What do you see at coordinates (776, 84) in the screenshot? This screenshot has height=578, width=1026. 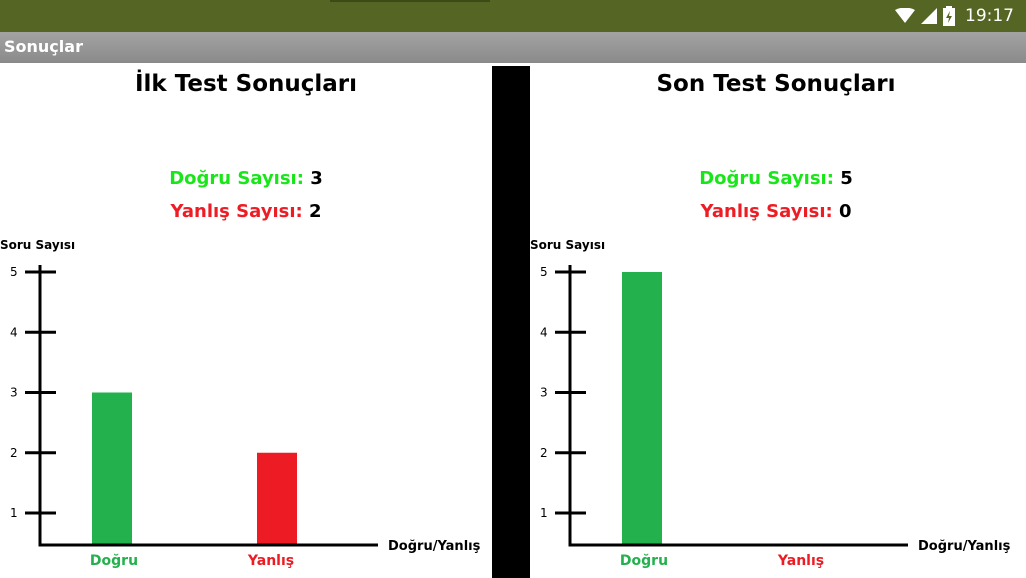 I see `panel-title: Son Test Sonuçları` at bounding box center [776, 84].